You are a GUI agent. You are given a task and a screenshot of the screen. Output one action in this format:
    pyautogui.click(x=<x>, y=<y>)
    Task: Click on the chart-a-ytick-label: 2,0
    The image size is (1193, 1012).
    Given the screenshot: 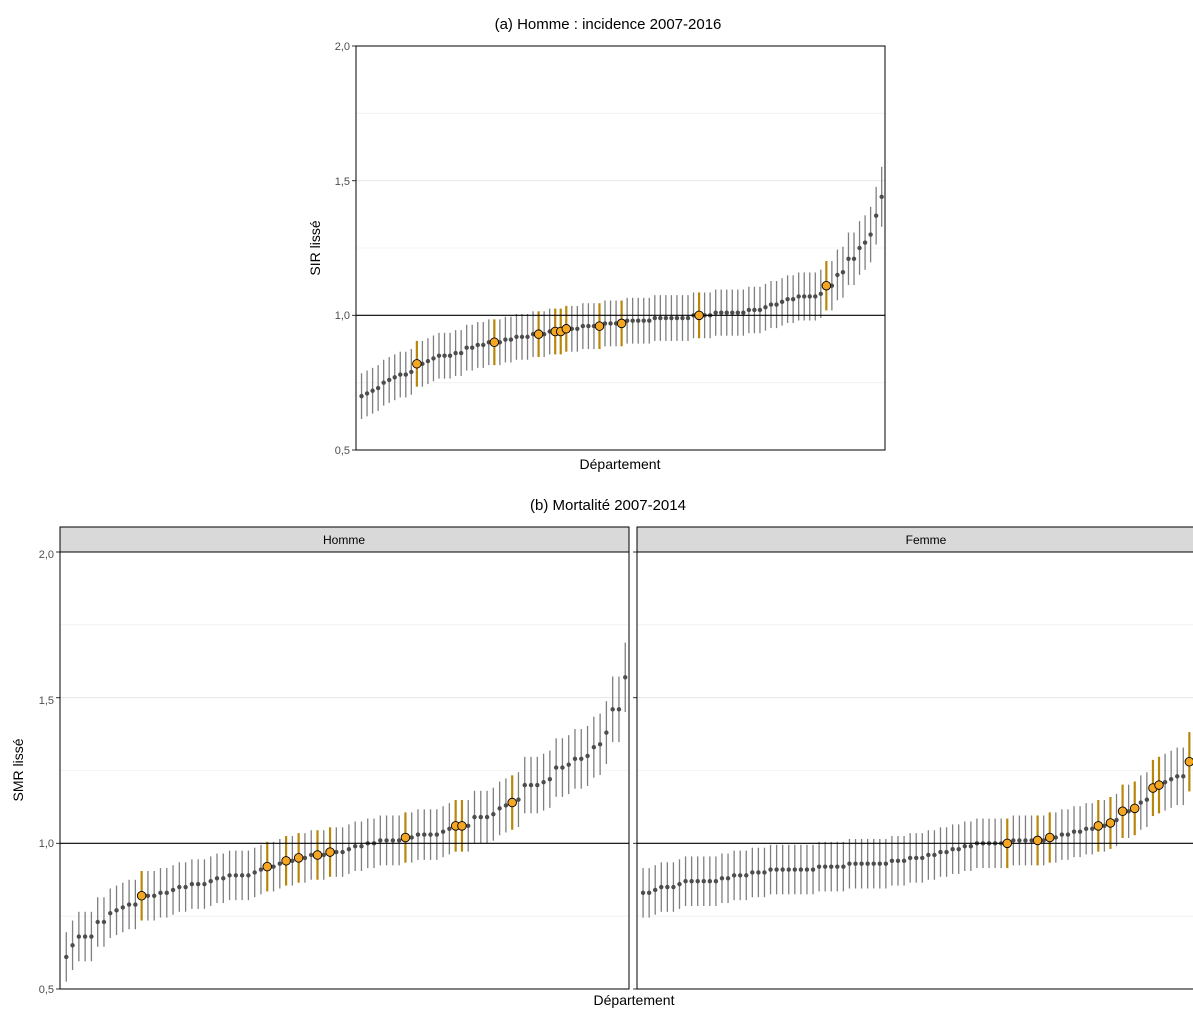 What is the action you would take?
    pyautogui.click(x=342, y=47)
    